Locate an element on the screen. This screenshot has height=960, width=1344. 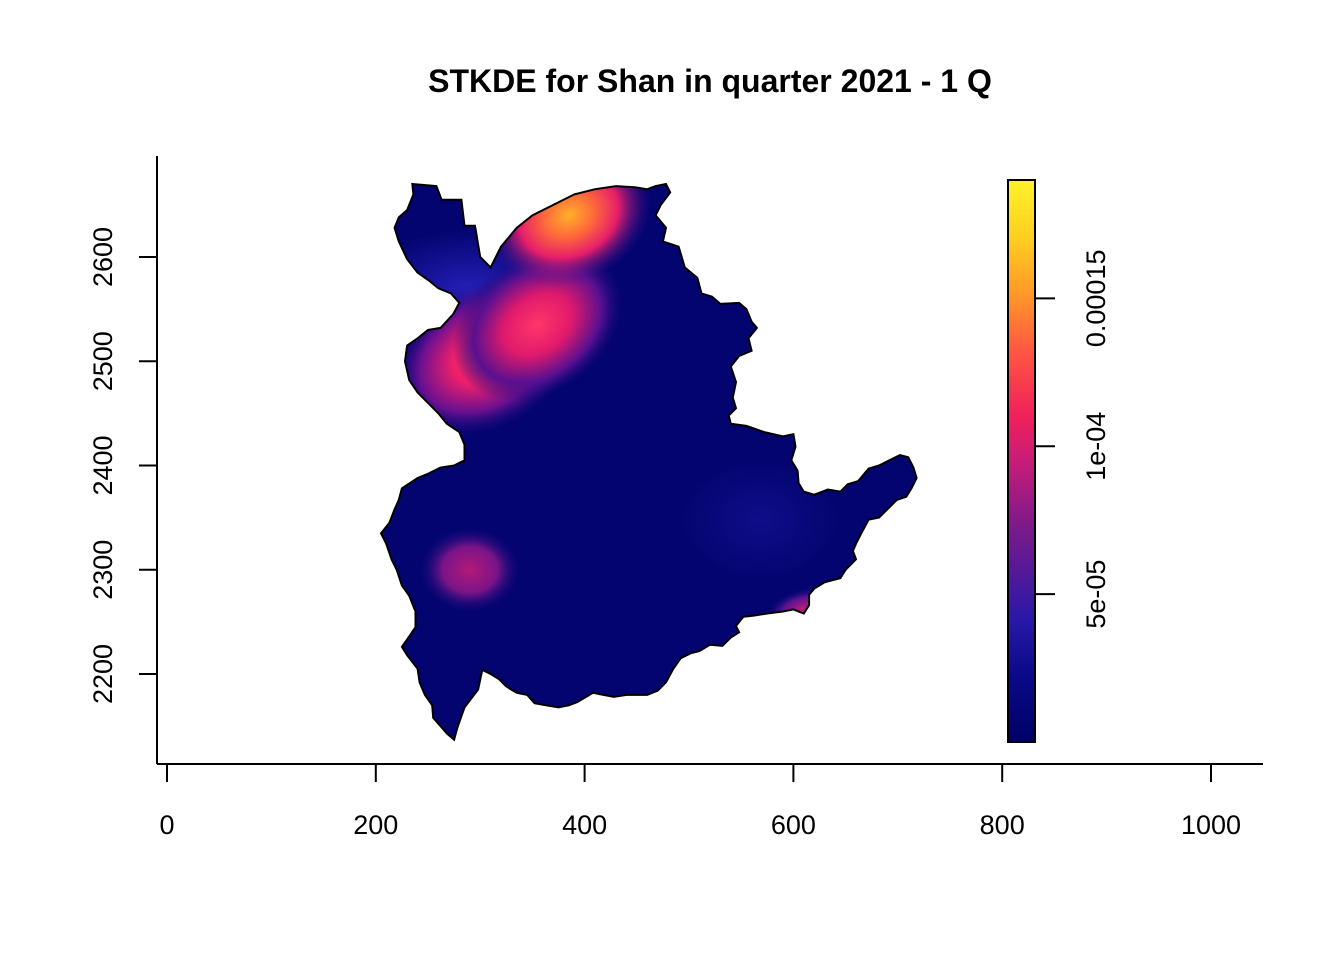
x-tick-label: 600 is located at coordinates (793, 825).